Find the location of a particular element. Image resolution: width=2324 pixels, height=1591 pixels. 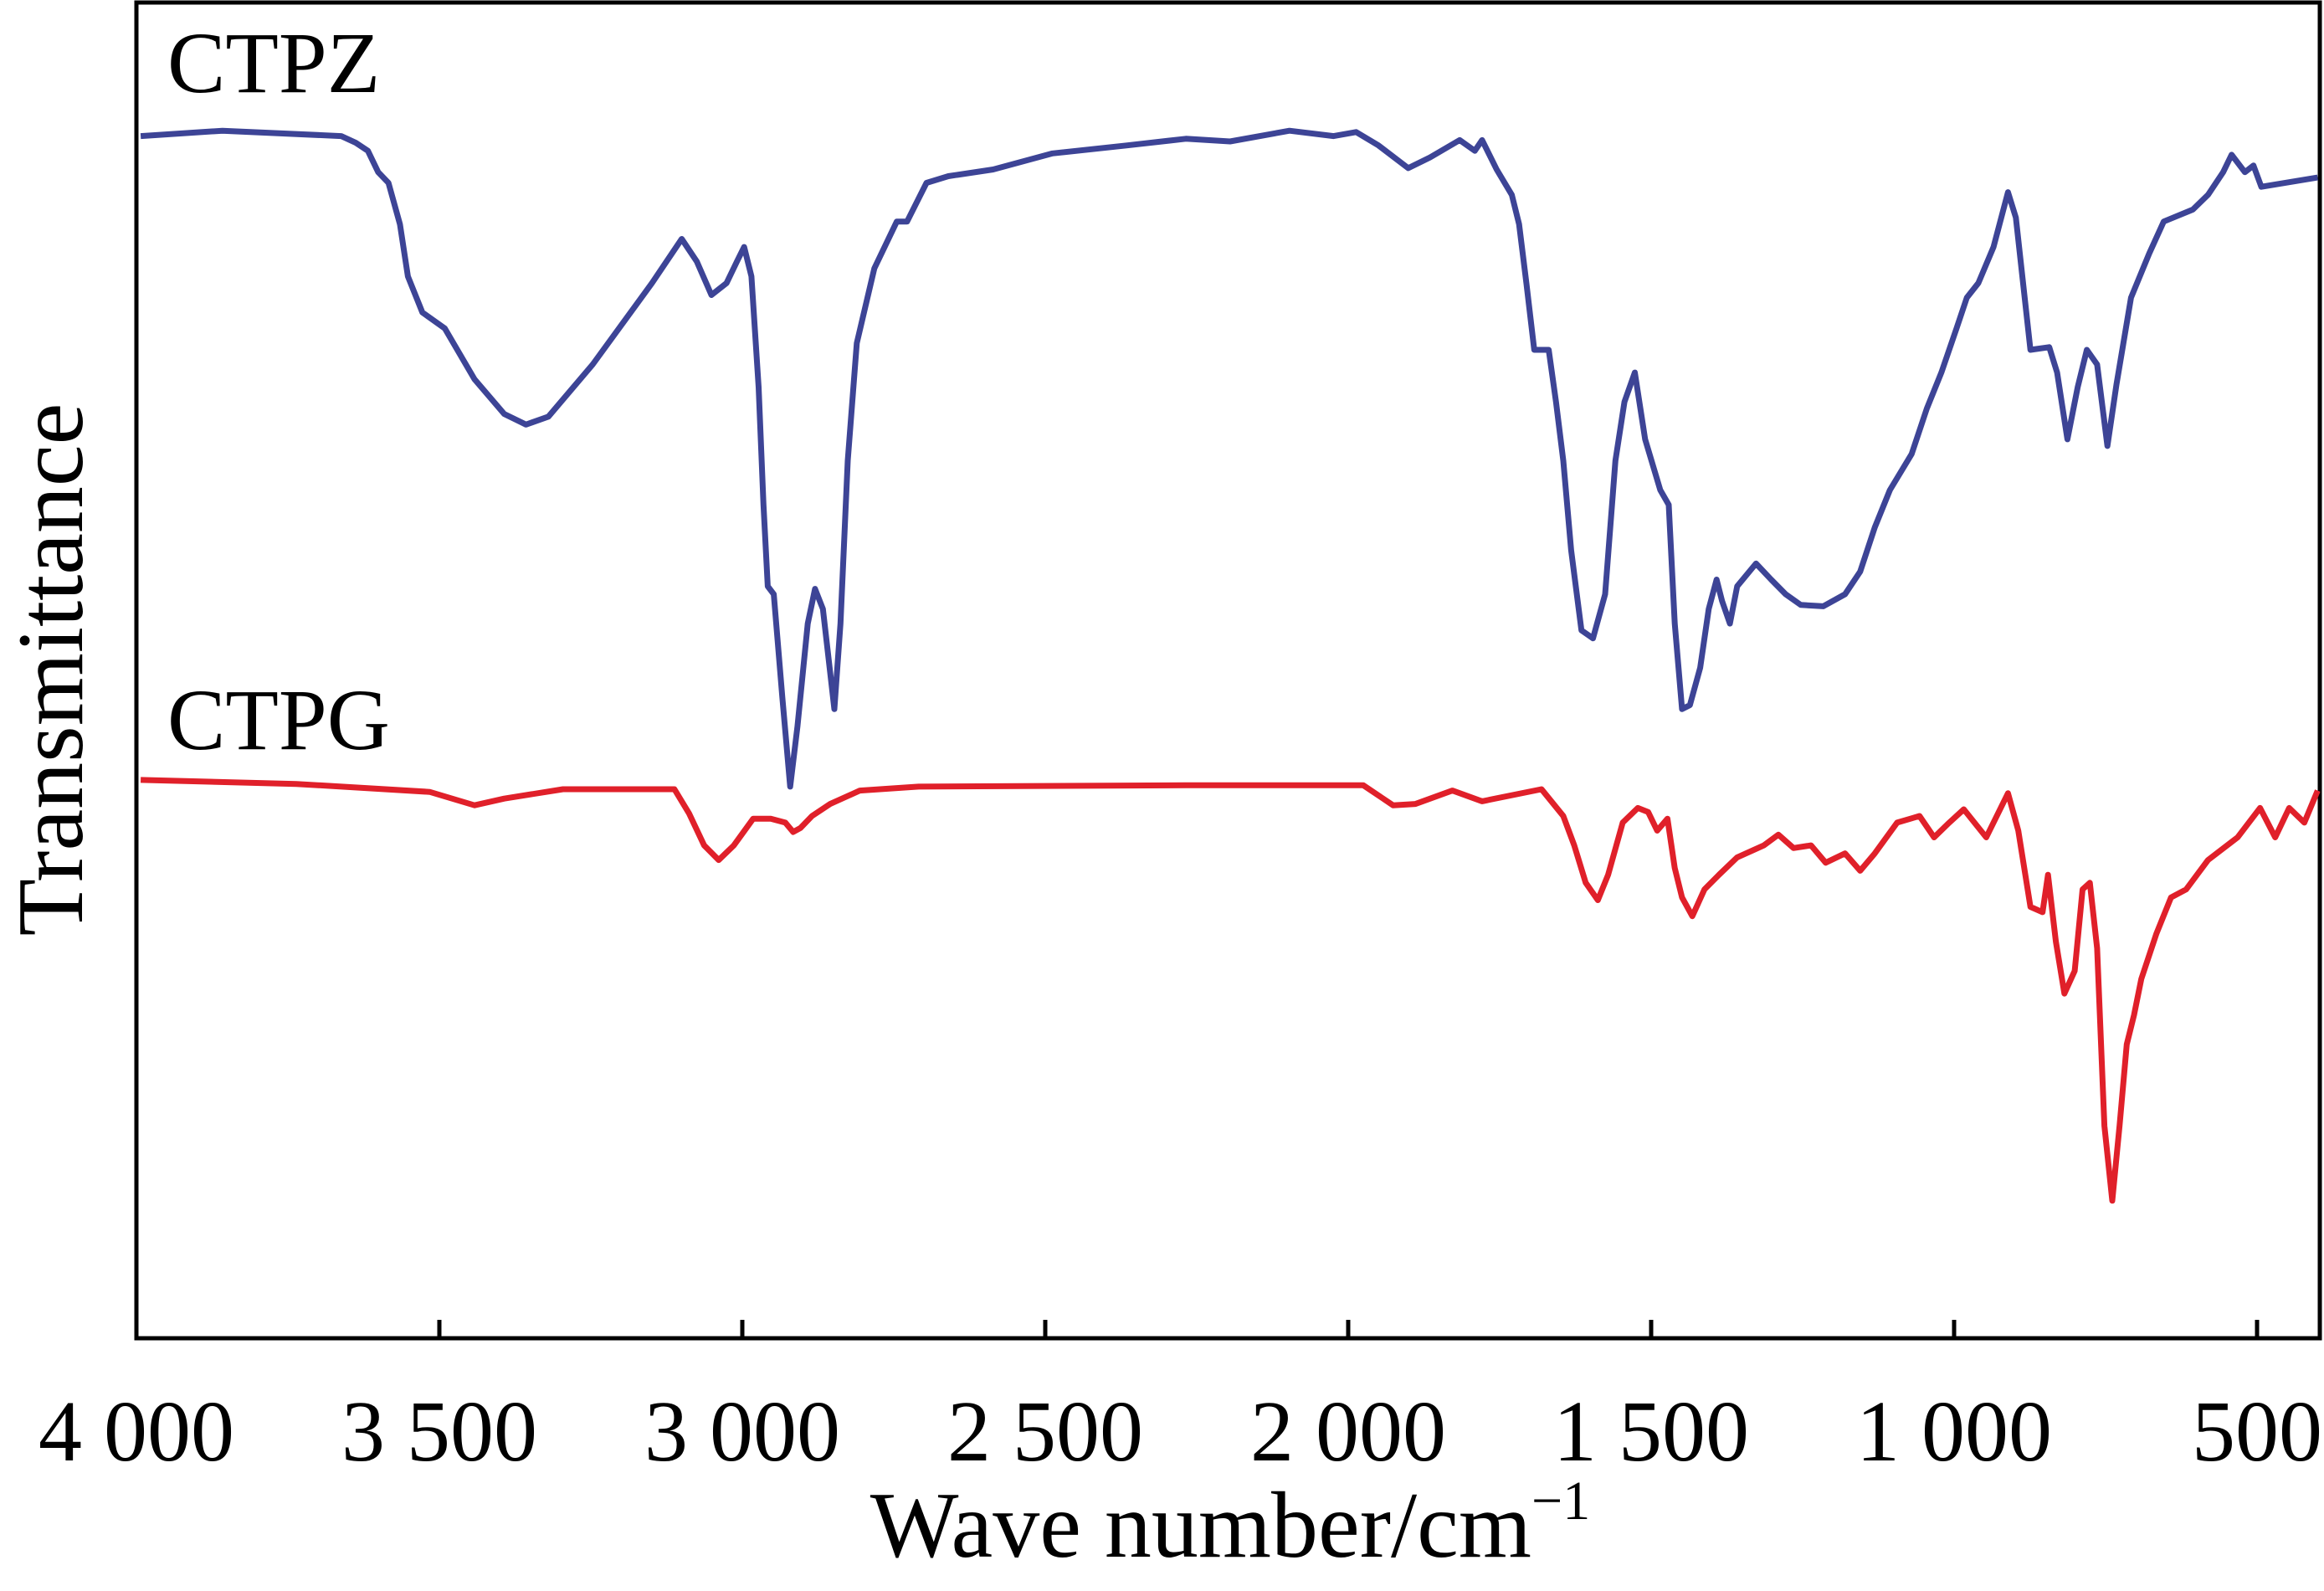

x-axis-label-text: Wave number/cm is located at coordinates (1200, 1526).